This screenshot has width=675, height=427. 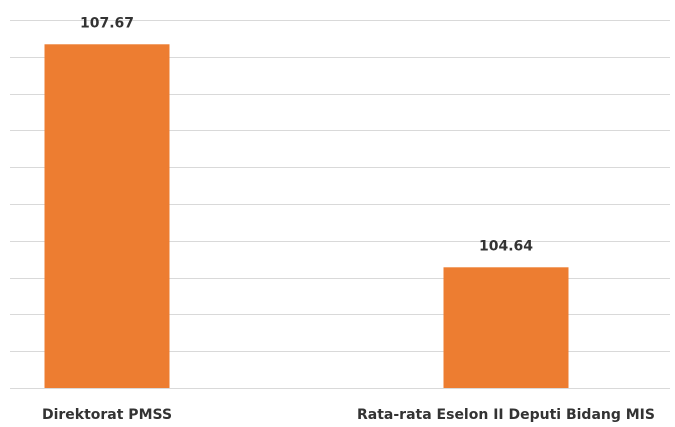 I want to click on x-tick-label: Rata-rata Eselon II Deputi Bidang MIS, so click(x=506, y=415).